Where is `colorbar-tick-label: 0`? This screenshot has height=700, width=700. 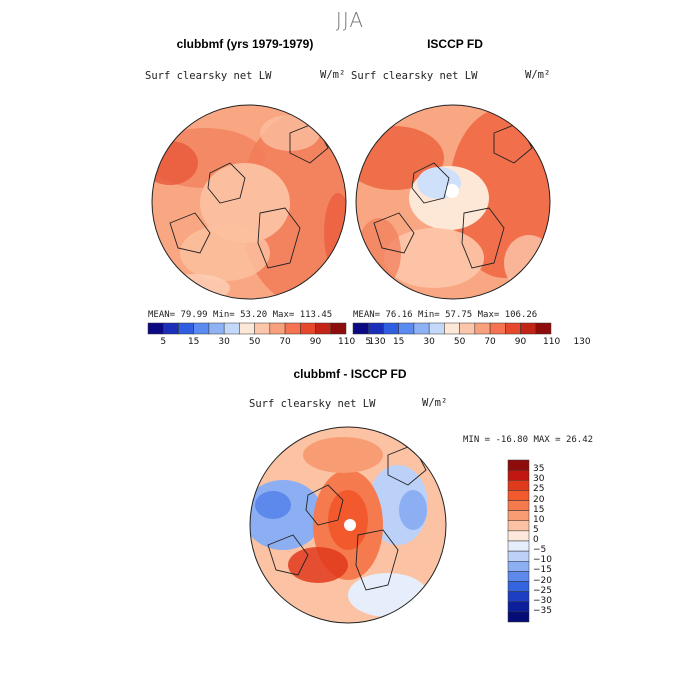 colorbar-tick-label: 0 is located at coordinates (536, 540).